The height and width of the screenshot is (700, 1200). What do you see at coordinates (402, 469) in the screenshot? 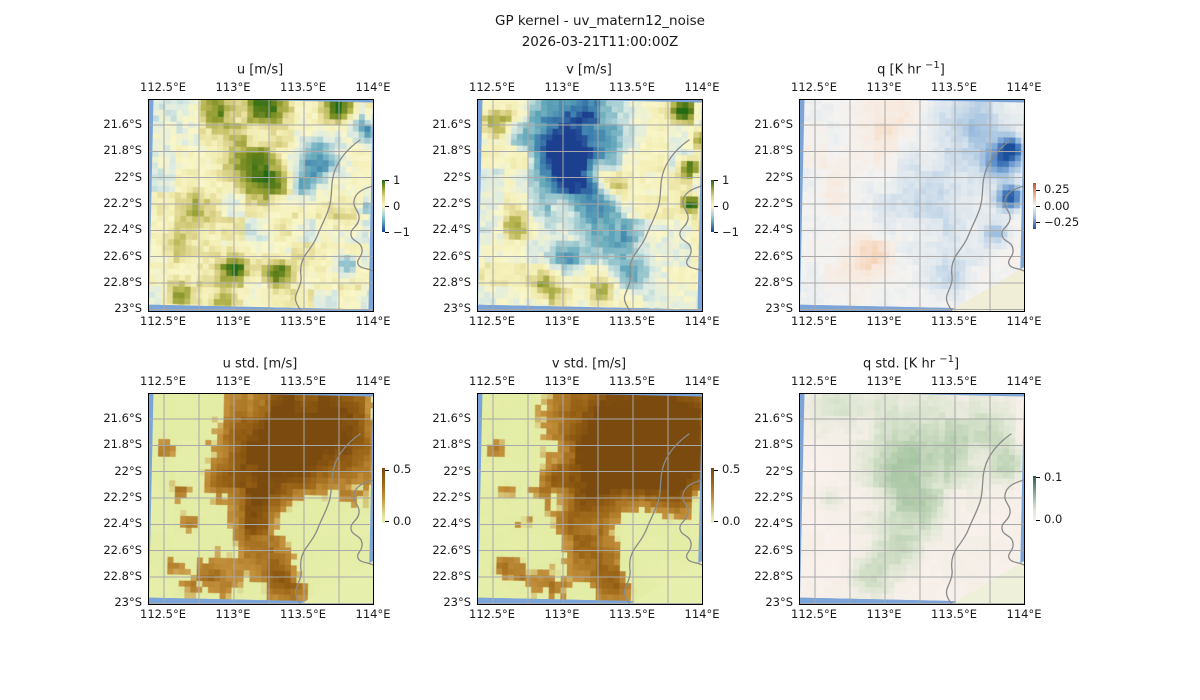
I see `colorbar-tick-label: 0.5` at bounding box center [402, 469].